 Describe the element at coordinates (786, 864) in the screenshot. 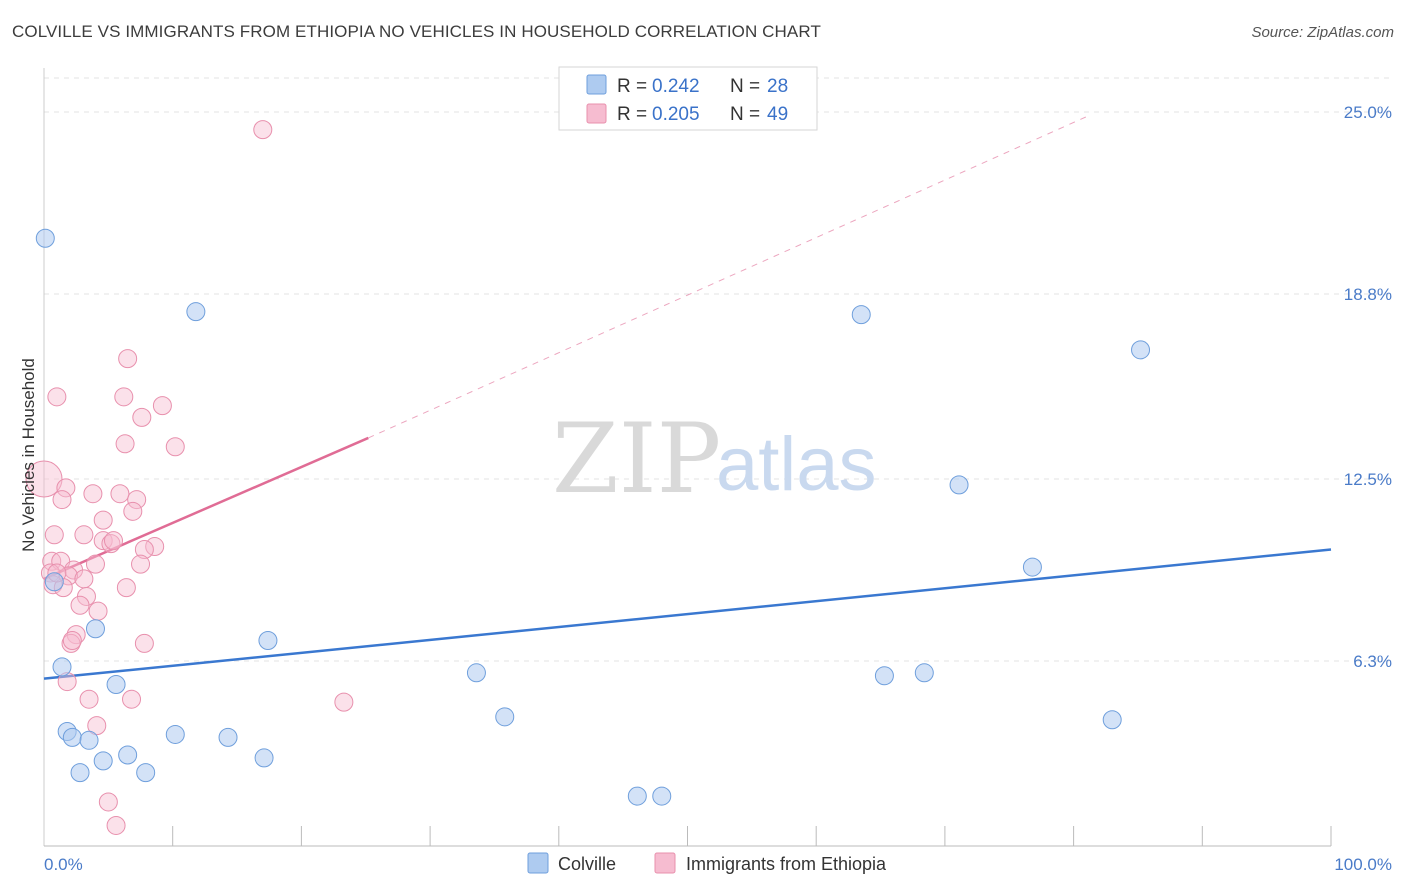

I see `bottom-legend-ethiopia: Immigrants from Ethiopia` at that location.